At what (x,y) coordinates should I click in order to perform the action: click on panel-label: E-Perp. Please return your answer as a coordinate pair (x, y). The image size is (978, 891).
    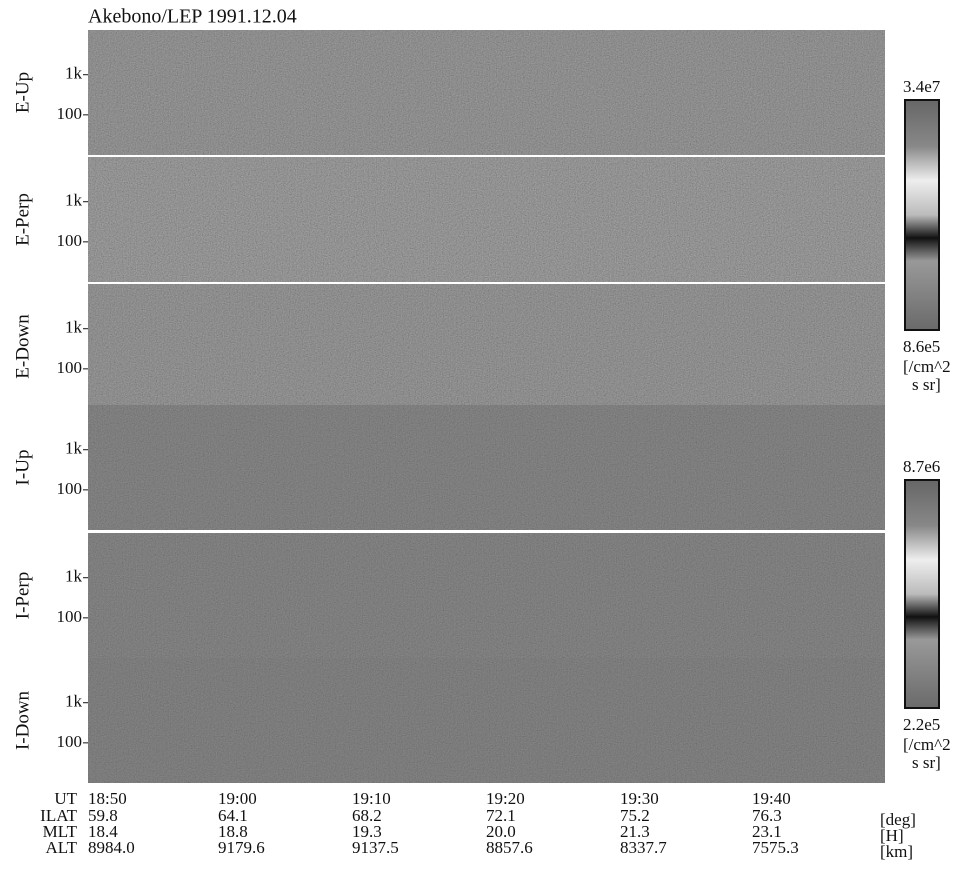
    Looking at the image, I should click on (22, 219).